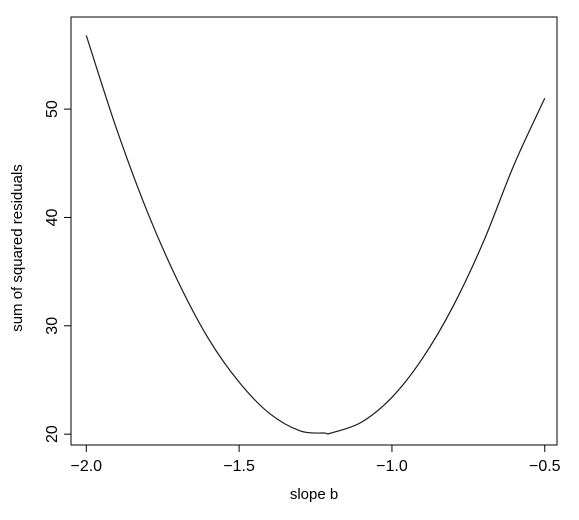  I want to click on y-tick-label: 40, so click(52, 217).